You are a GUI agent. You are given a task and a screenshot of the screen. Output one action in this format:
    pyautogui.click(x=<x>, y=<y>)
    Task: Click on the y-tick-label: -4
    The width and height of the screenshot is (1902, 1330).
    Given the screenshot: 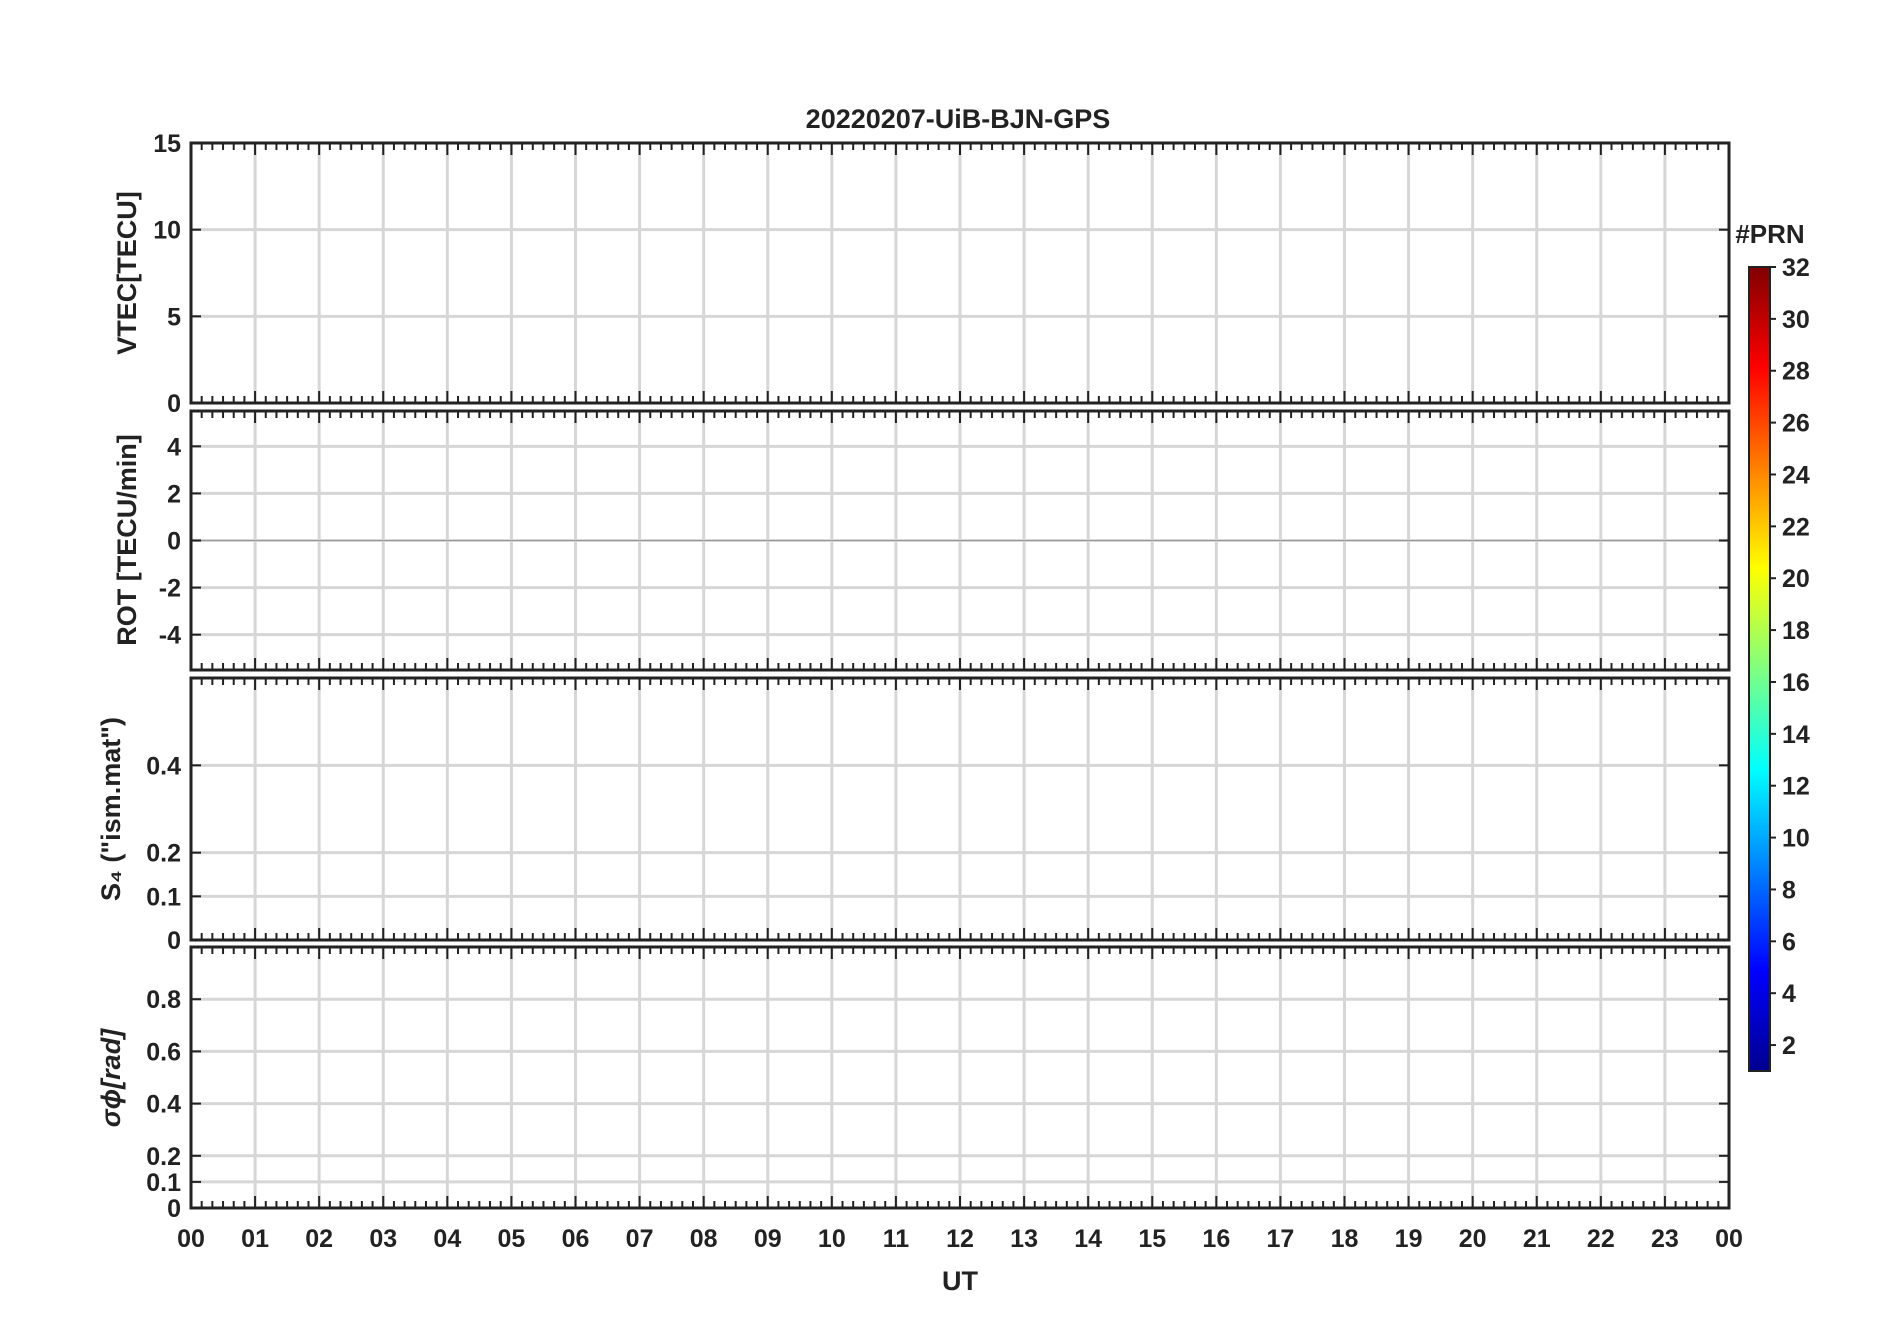 What is the action you would take?
    pyautogui.click(x=170, y=636)
    